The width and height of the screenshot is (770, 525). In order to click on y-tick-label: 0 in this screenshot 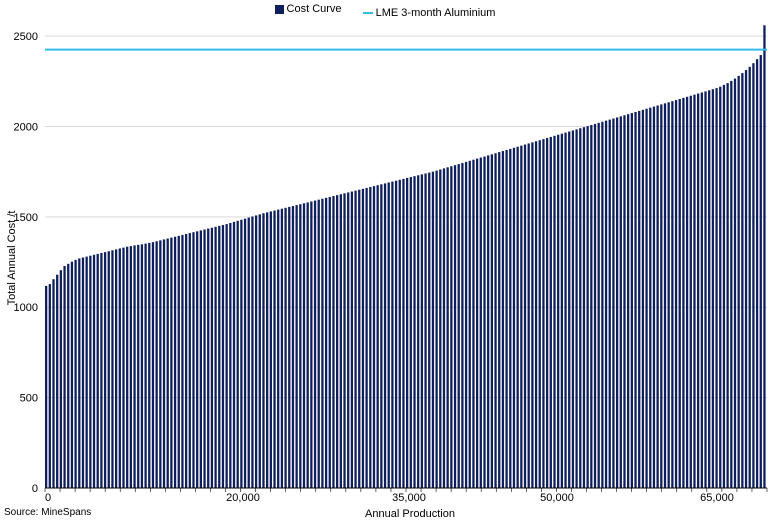, I will do `click(35, 489)`.